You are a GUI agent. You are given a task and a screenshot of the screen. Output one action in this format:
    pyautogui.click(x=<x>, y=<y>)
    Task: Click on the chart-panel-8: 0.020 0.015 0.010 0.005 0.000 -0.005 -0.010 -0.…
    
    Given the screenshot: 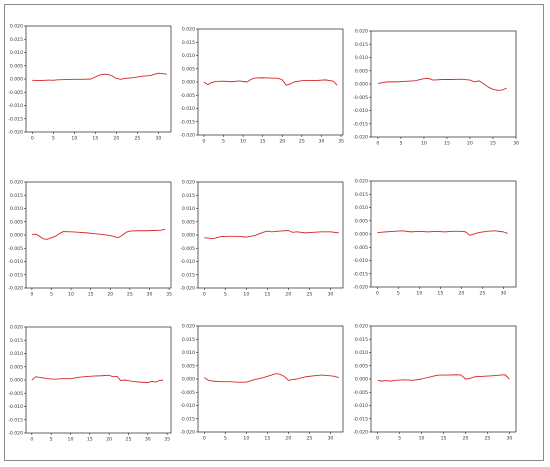 What is the action you would take?
    pyautogui.click(x=262, y=385)
    